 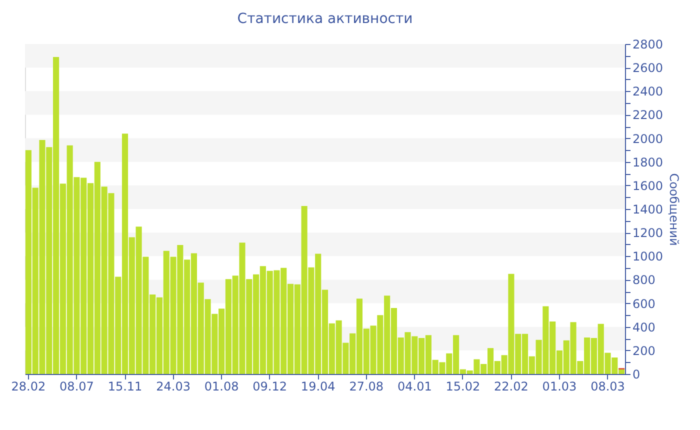 I want to click on y-tick-label: 200, so click(x=644, y=351).